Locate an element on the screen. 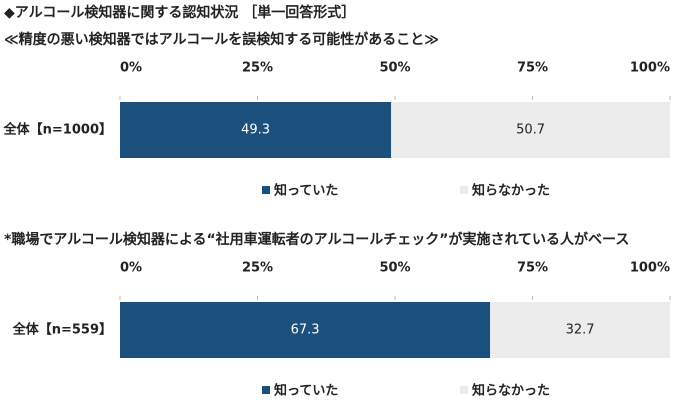 Image resolution: width=700 pixels, height=405 pixels. category-label: 全体【n=1000】 is located at coordinates (57, 130).